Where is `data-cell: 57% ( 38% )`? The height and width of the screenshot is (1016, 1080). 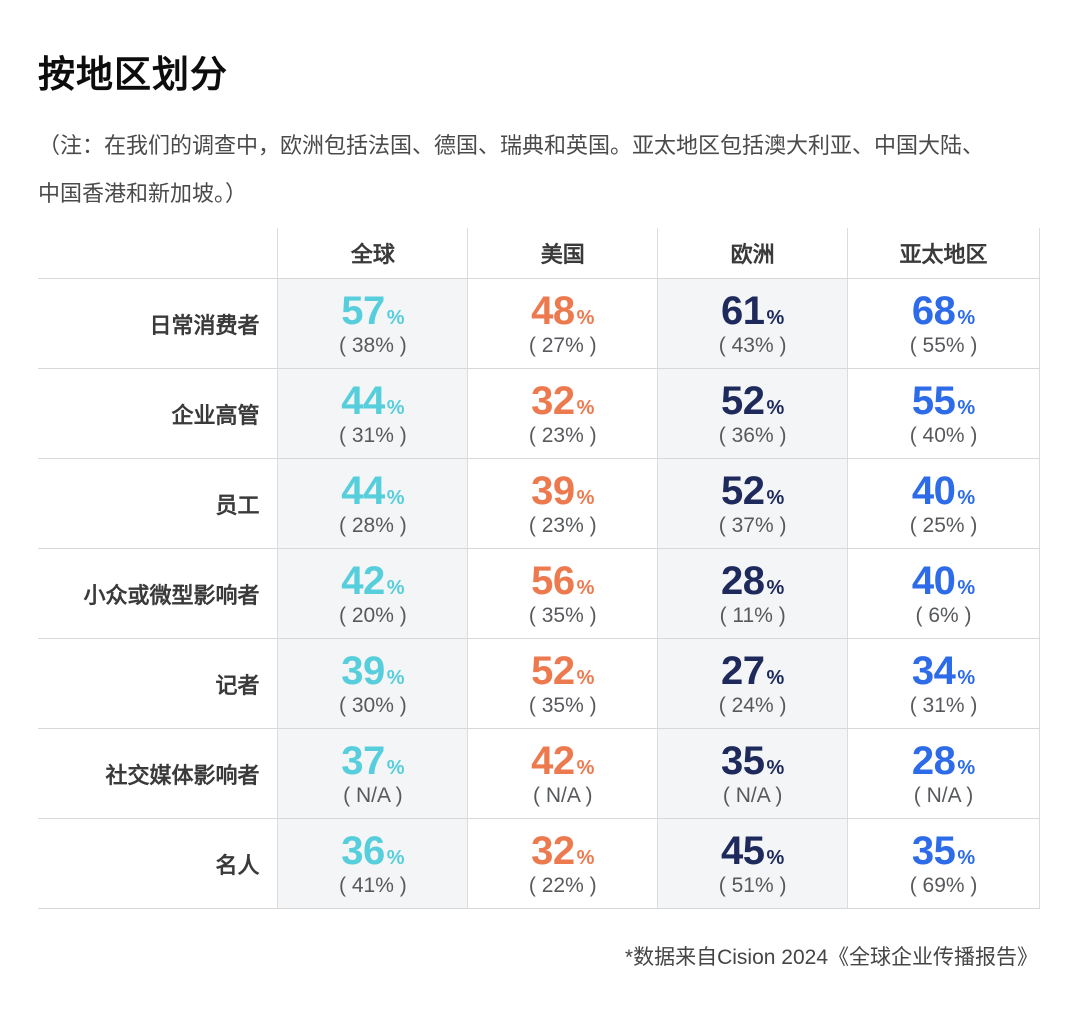
data-cell: 57% ( 38% ) is located at coordinates (372, 323).